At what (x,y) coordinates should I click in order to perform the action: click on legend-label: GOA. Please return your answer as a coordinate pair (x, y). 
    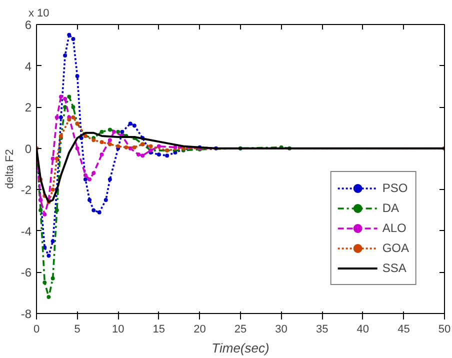
    Looking at the image, I should click on (395, 248).